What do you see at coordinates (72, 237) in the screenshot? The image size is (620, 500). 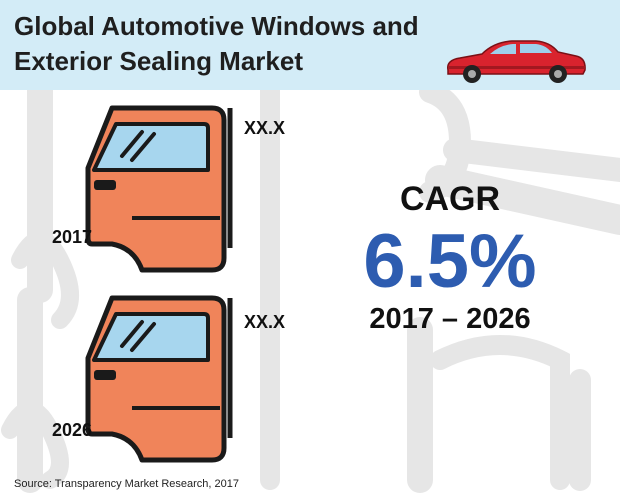 I see `year-label-2017: 2017` at bounding box center [72, 237].